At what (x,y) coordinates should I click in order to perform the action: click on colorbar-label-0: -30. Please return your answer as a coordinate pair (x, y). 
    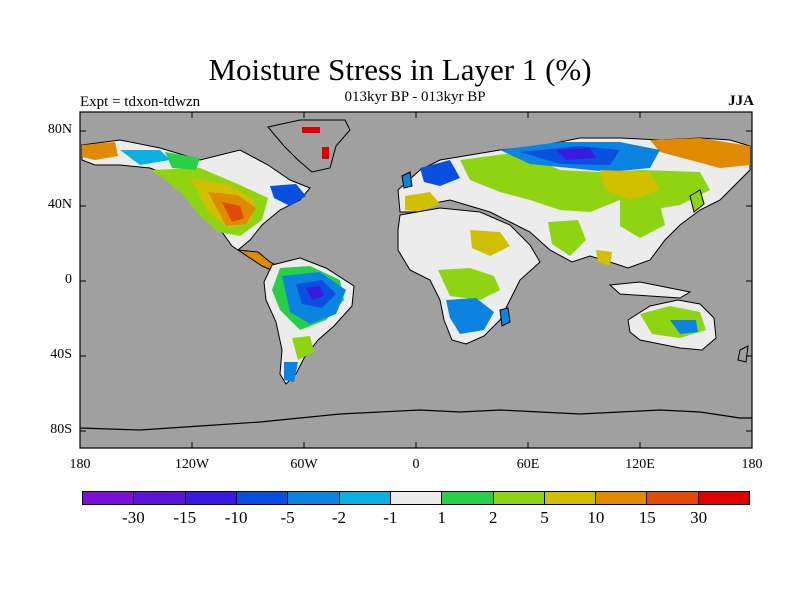
    Looking at the image, I should click on (133, 517).